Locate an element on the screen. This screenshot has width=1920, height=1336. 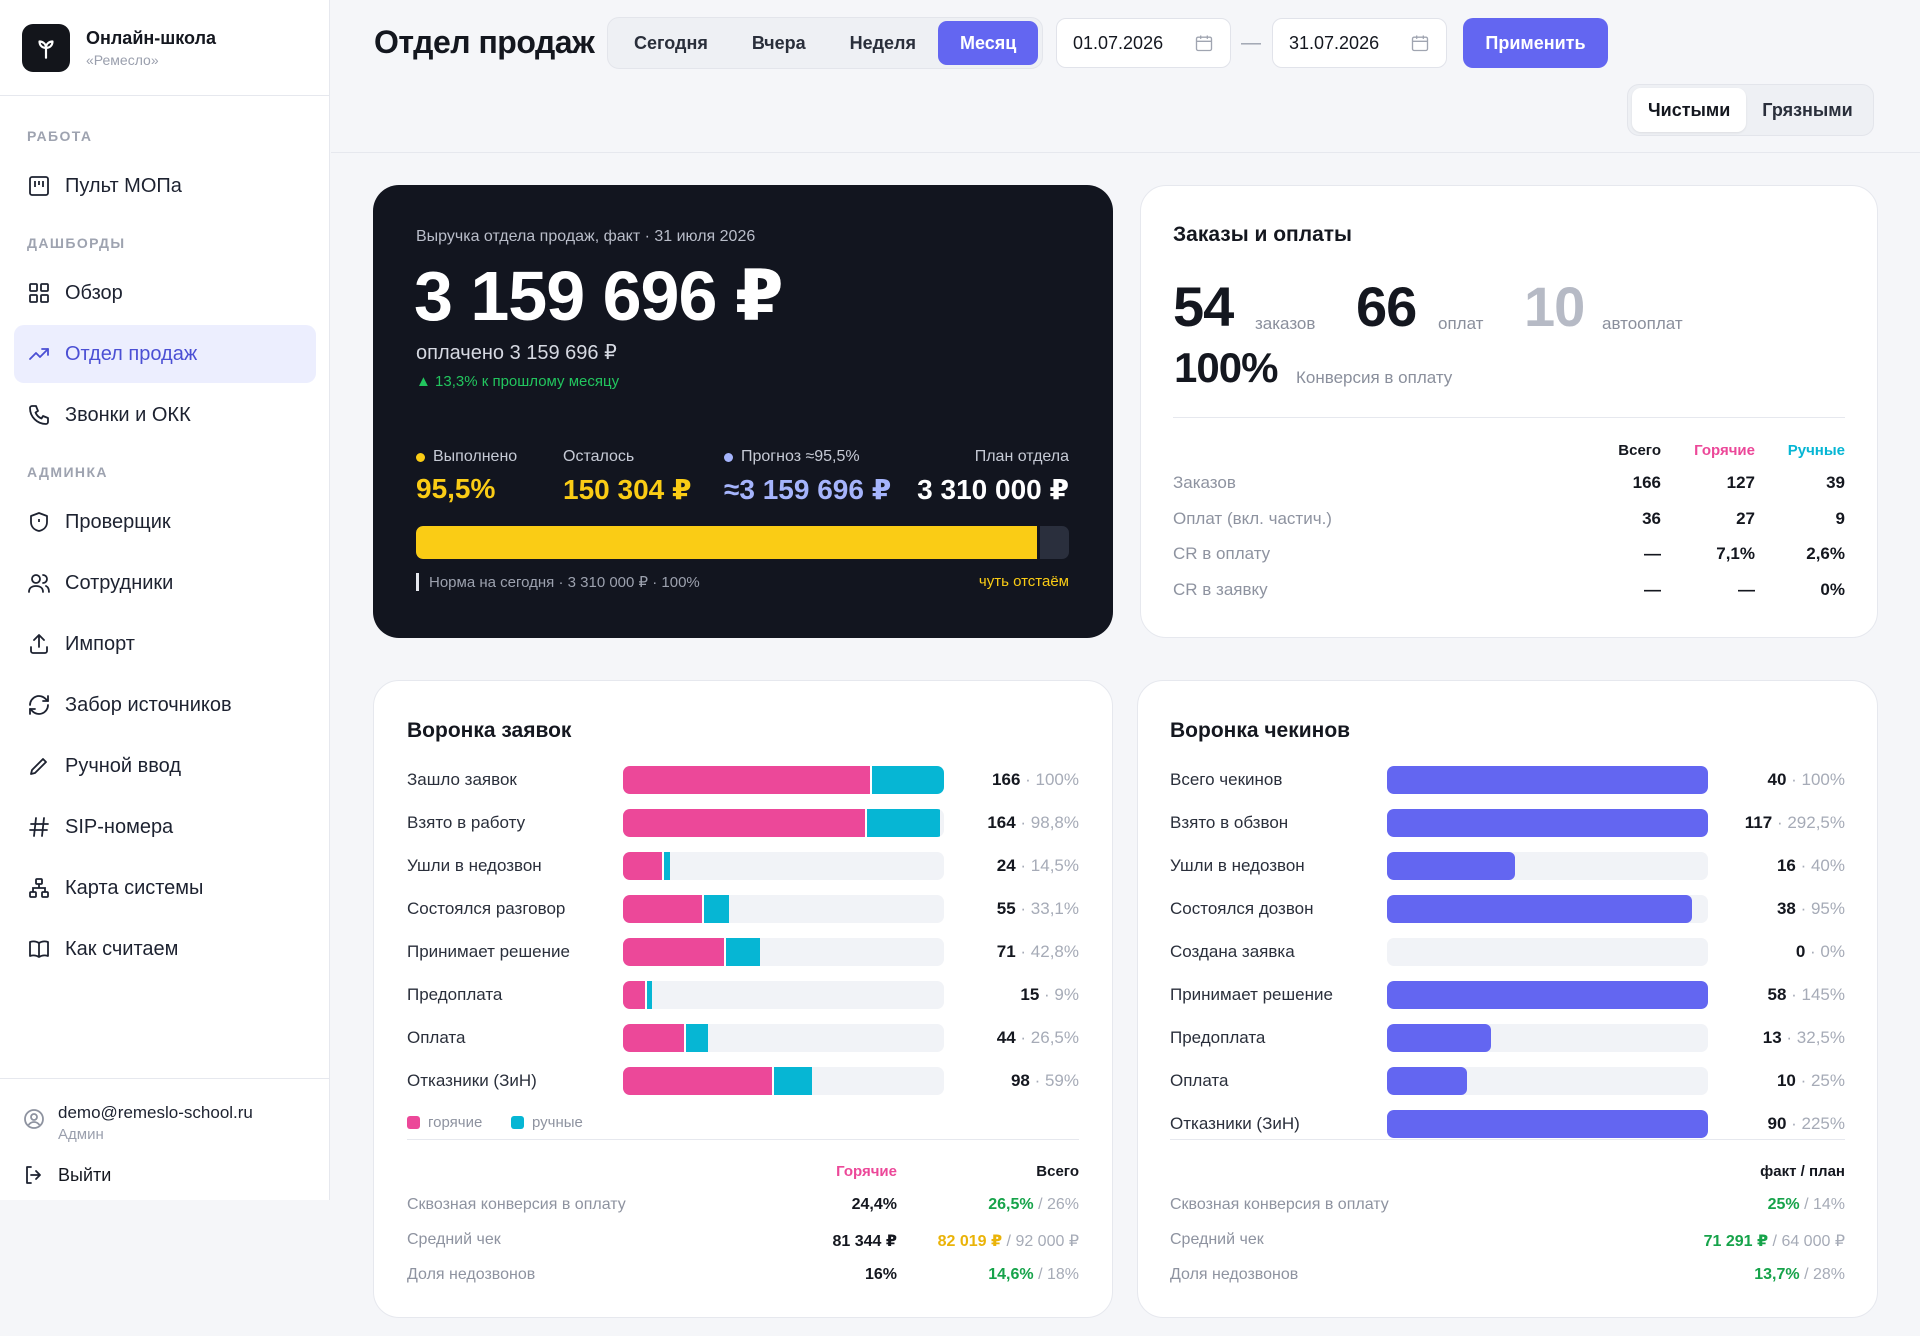
funnel-row-label: Создана заявка is located at coordinates (1232, 951).